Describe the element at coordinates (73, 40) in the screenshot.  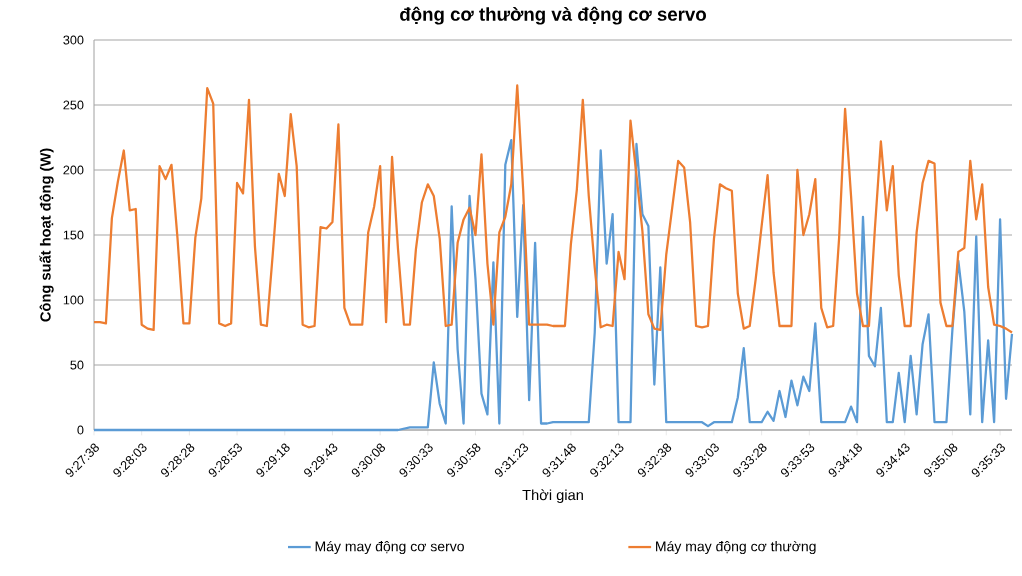
I see `y-tick-label: 300` at that location.